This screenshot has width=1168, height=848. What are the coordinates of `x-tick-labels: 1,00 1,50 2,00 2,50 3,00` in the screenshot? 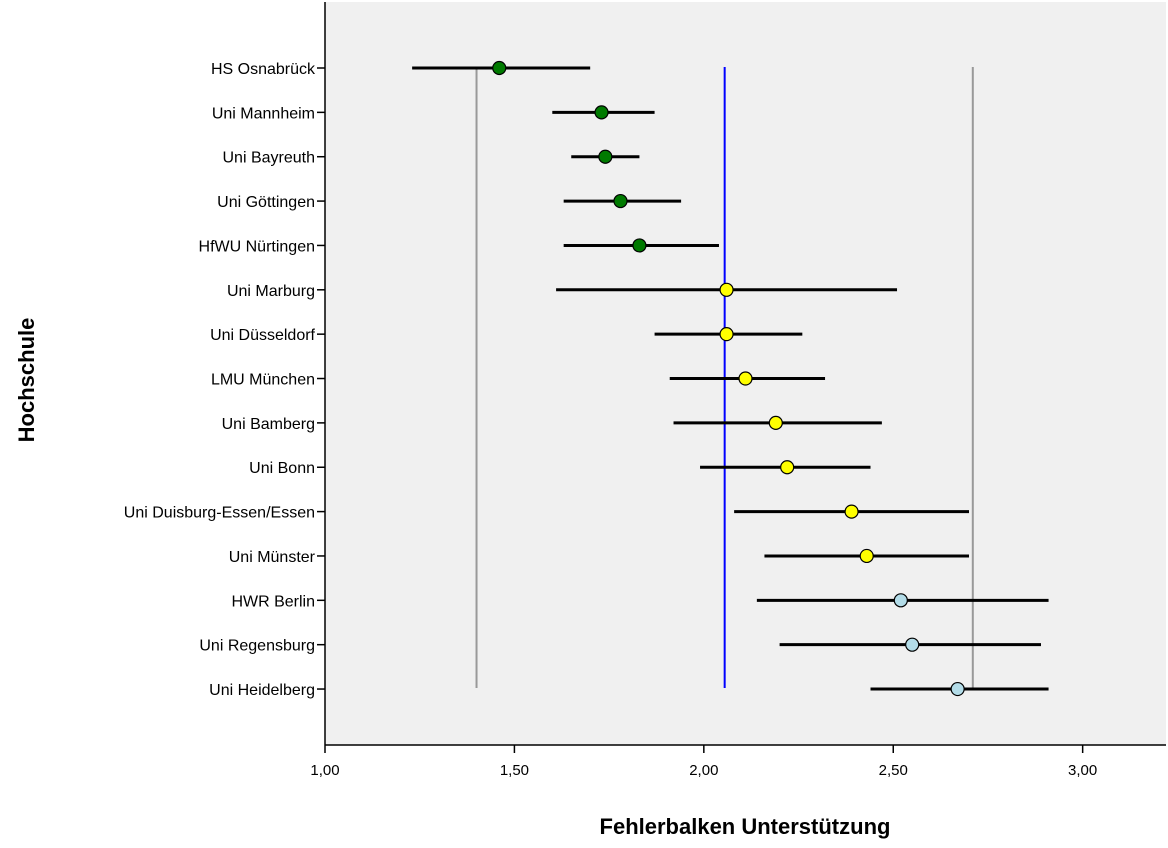 It's located at (703, 770).